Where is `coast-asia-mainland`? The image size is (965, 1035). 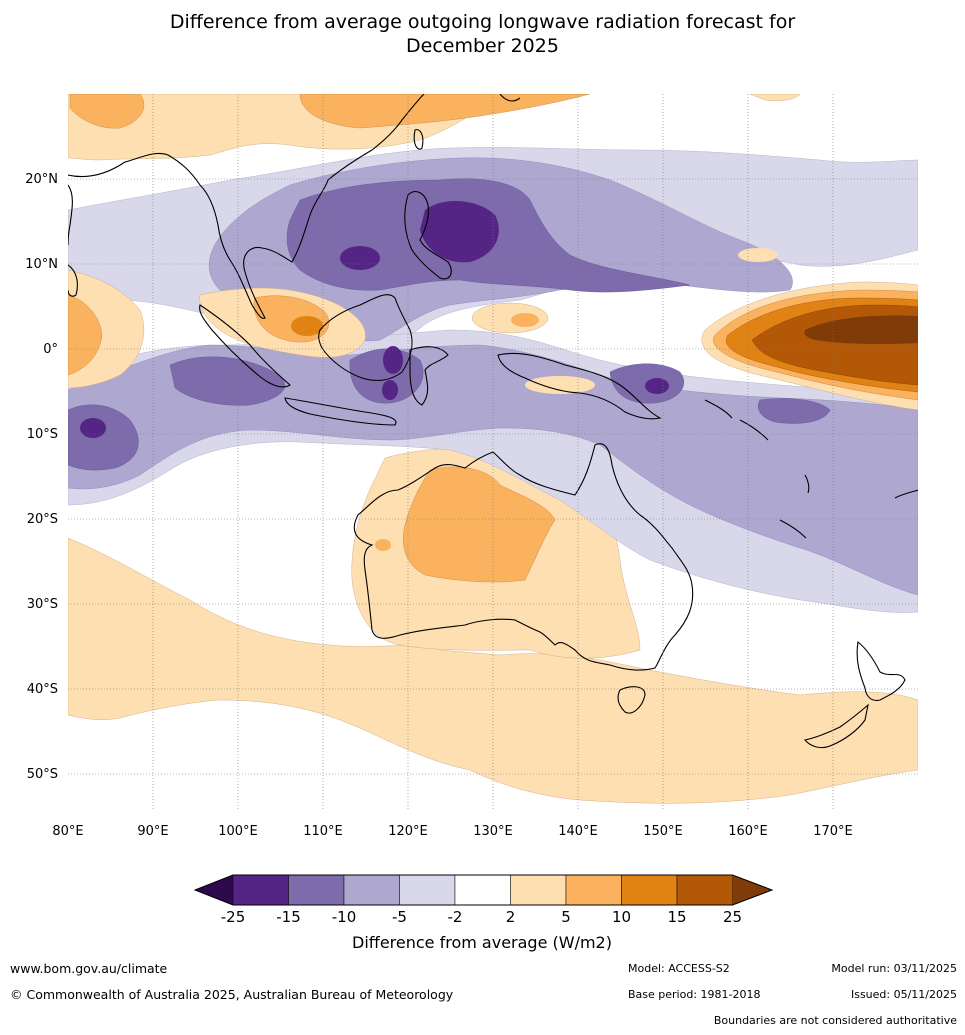
coast-asia-mainland is located at coordinates (246, 206).